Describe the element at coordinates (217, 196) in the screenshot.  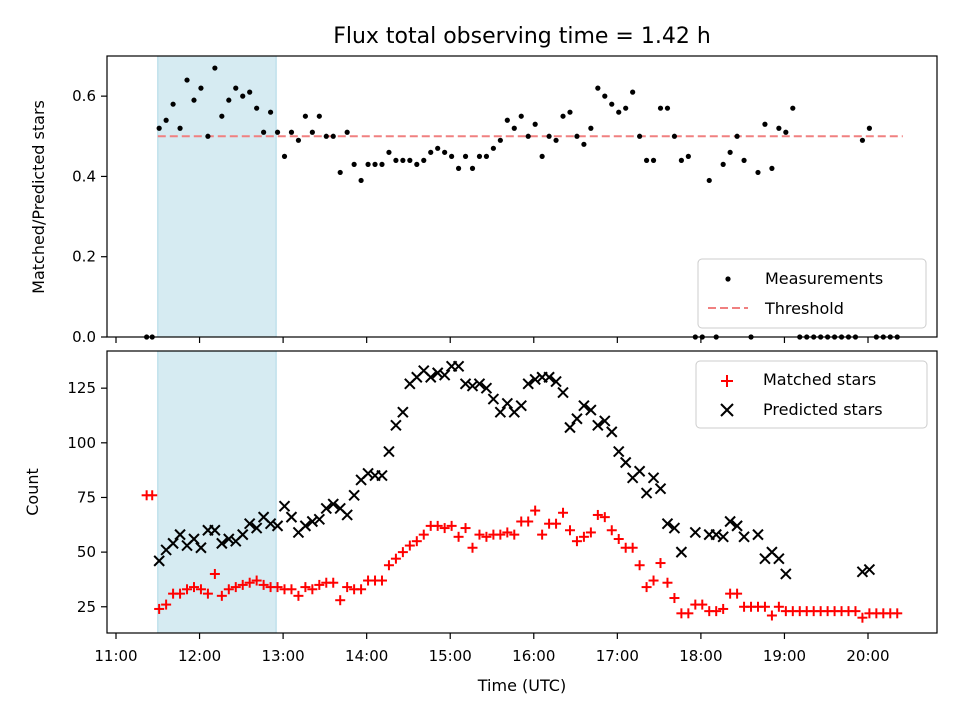
I see `observing-window-shade-top` at that location.